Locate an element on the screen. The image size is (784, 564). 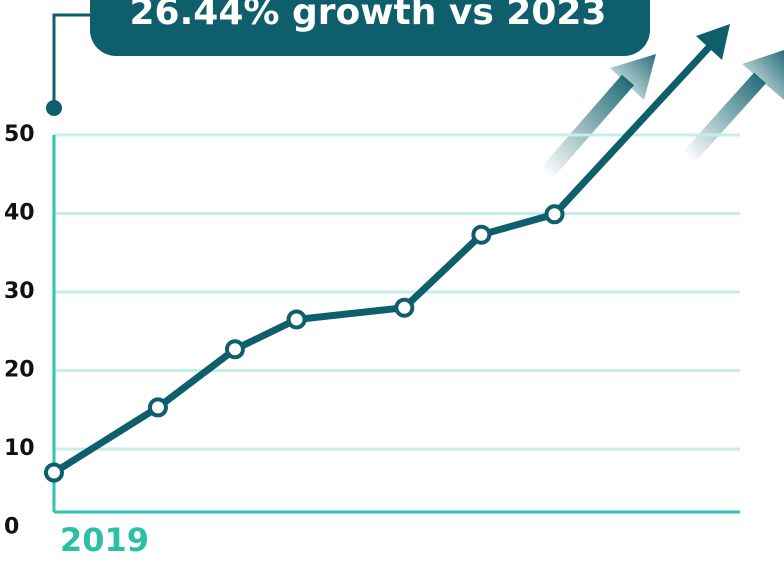
y-tick-label: 40 is located at coordinates (19, 213).